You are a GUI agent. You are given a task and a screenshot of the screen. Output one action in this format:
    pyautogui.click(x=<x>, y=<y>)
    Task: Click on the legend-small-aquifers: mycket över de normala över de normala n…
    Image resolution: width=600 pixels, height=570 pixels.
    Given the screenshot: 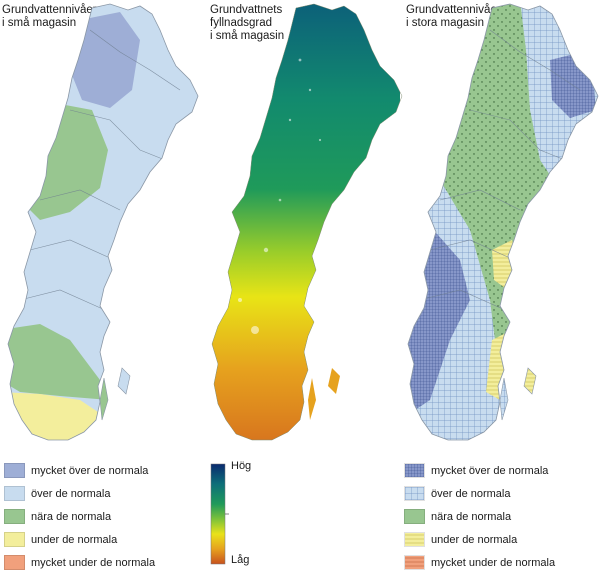 What is the action you would take?
    pyautogui.click(x=104, y=516)
    